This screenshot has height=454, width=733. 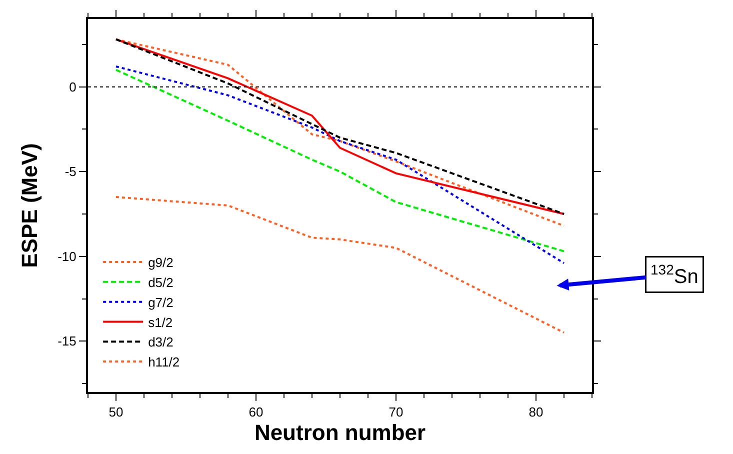 I want to click on legend-label: d5/2, so click(x=161, y=282).